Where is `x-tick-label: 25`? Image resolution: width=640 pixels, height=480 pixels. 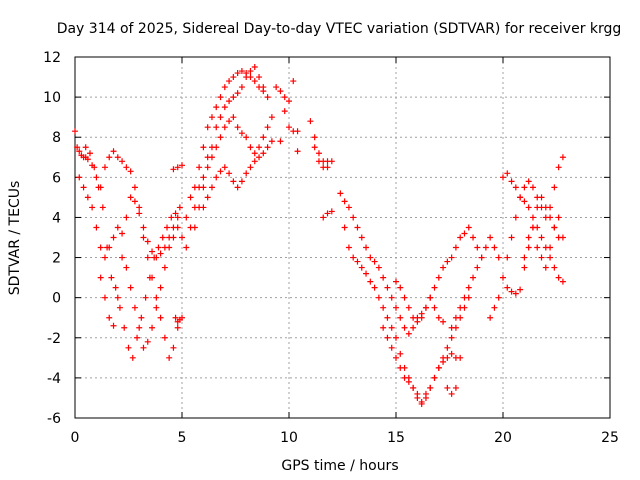
x-tick-label: 25 is located at coordinates (610, 438).